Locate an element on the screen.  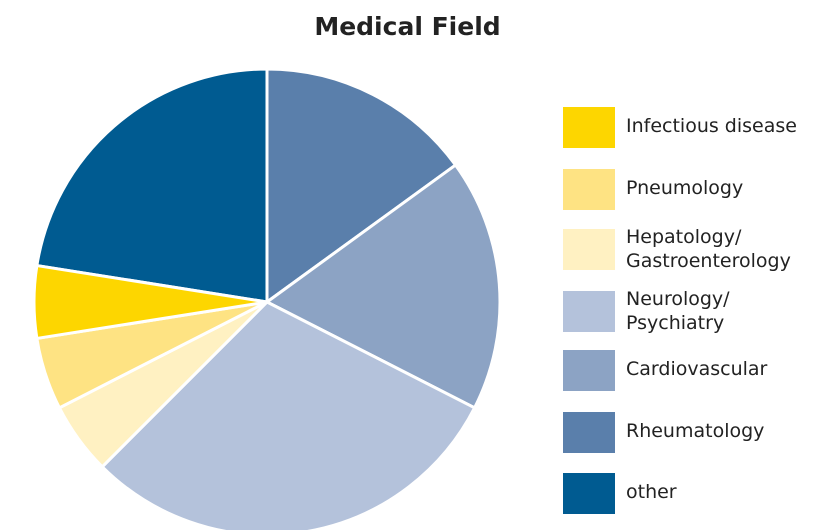
legend-label: Infectious disease is located at coordinates (711, 126).